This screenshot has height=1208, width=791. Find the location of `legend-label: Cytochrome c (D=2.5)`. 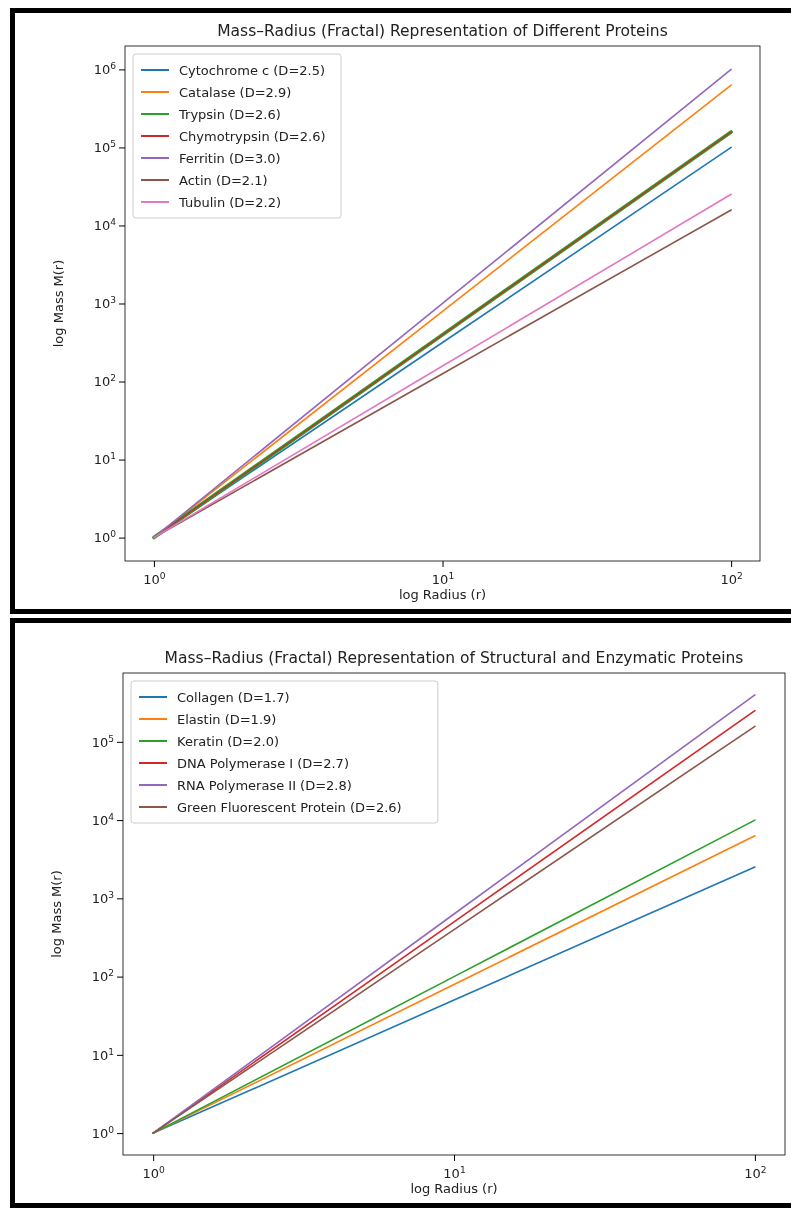

legend-label: Cytochrome c (D=2.5) is located at coordinates (252, 70).